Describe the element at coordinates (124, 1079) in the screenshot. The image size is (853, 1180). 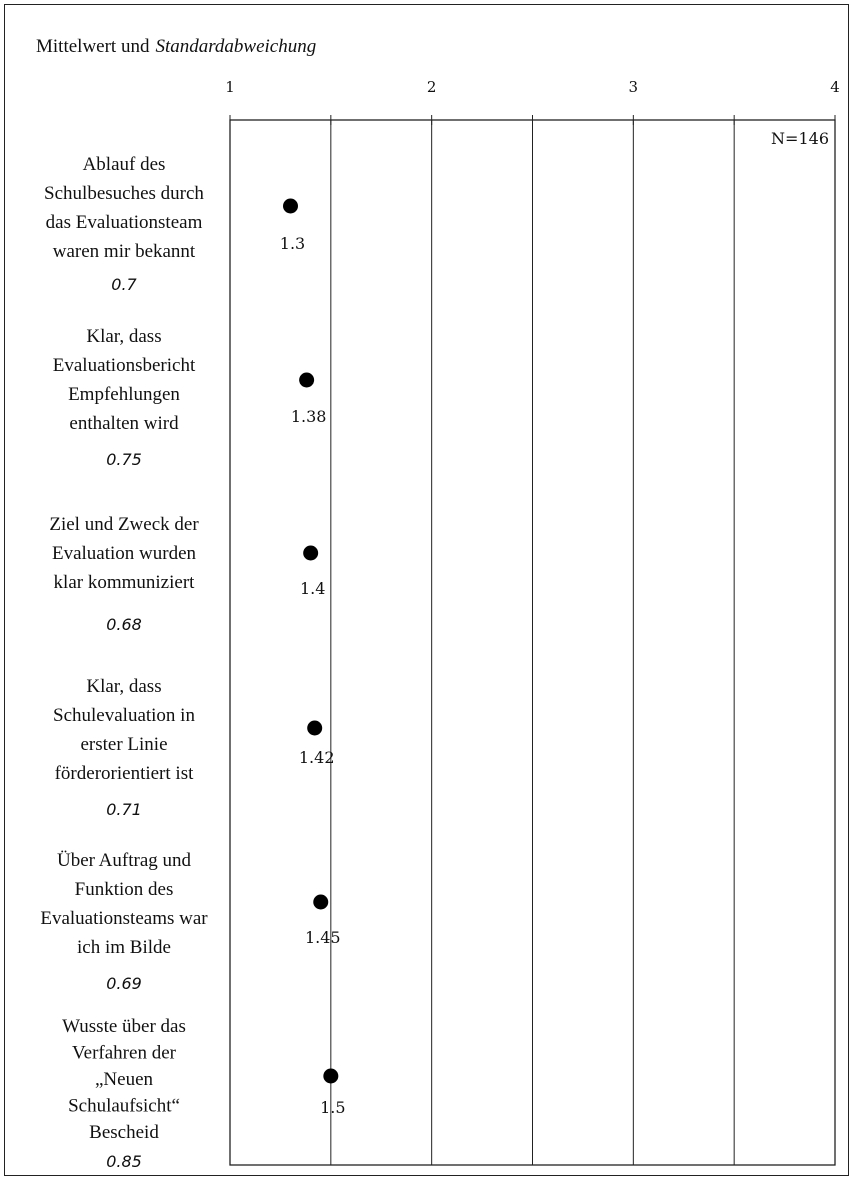
I see `category-label-line: „Neuen` at that location.